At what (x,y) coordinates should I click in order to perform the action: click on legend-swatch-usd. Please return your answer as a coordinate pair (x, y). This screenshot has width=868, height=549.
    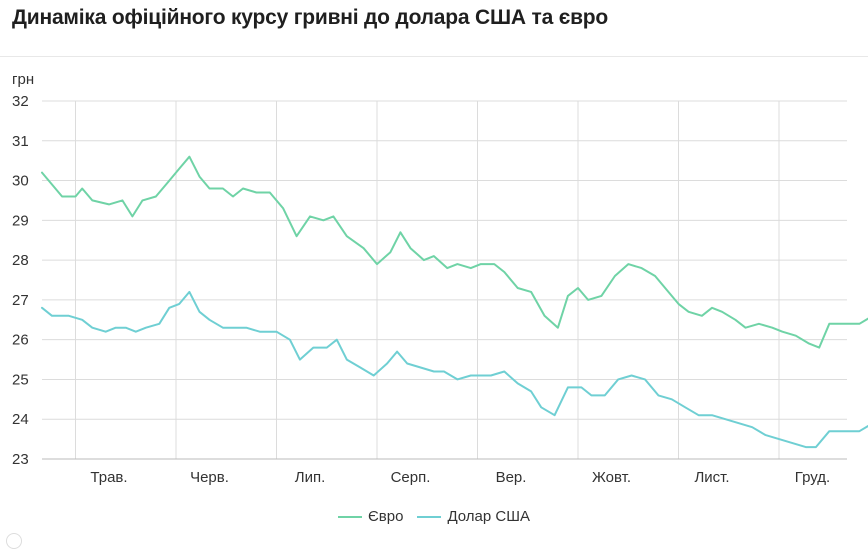
    Looking at the image, I should click on (429, 517).